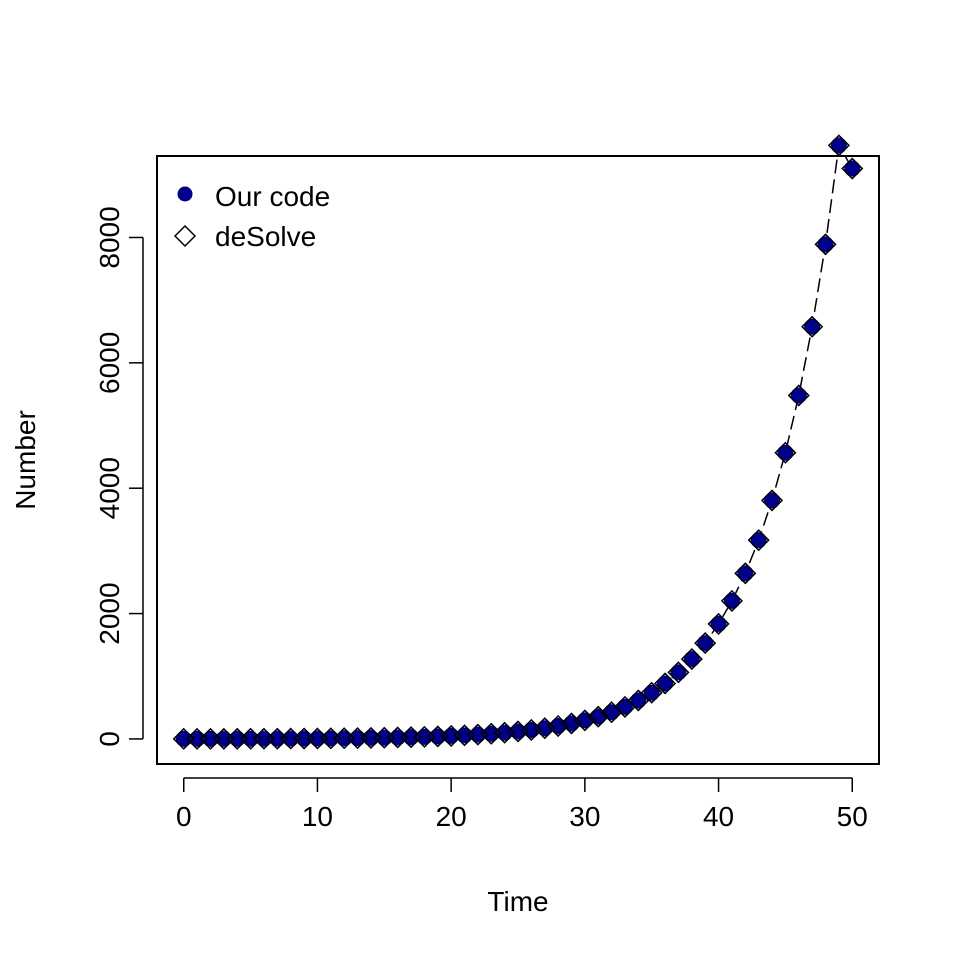 This screenshot has height=960, width=960. I want to click on y-tick-label: 6000, so click(109, 363).